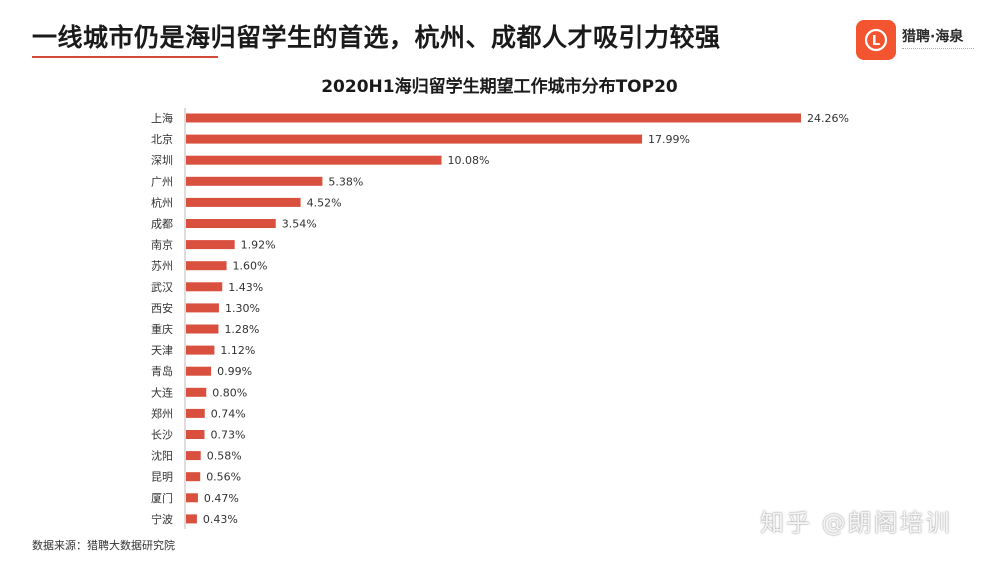 This screenshot has width=999, height=561. What do you see at coordinates (933, 37) in the screenshot?
I see `logo-text: 猎聘·海泉` at bounding box center [933, 37].